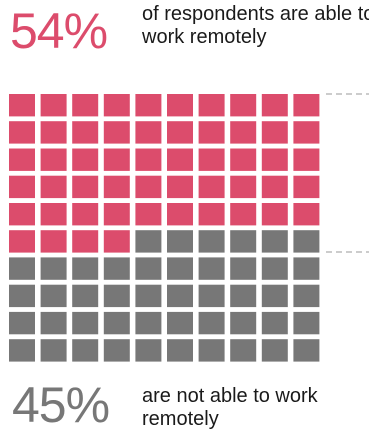 The width and height of the screenshot is (369, 433). Describe the element at coordinates (255, 25) in the screenshot. I see `remote-description: of respondents are able to work remotely` at that location.